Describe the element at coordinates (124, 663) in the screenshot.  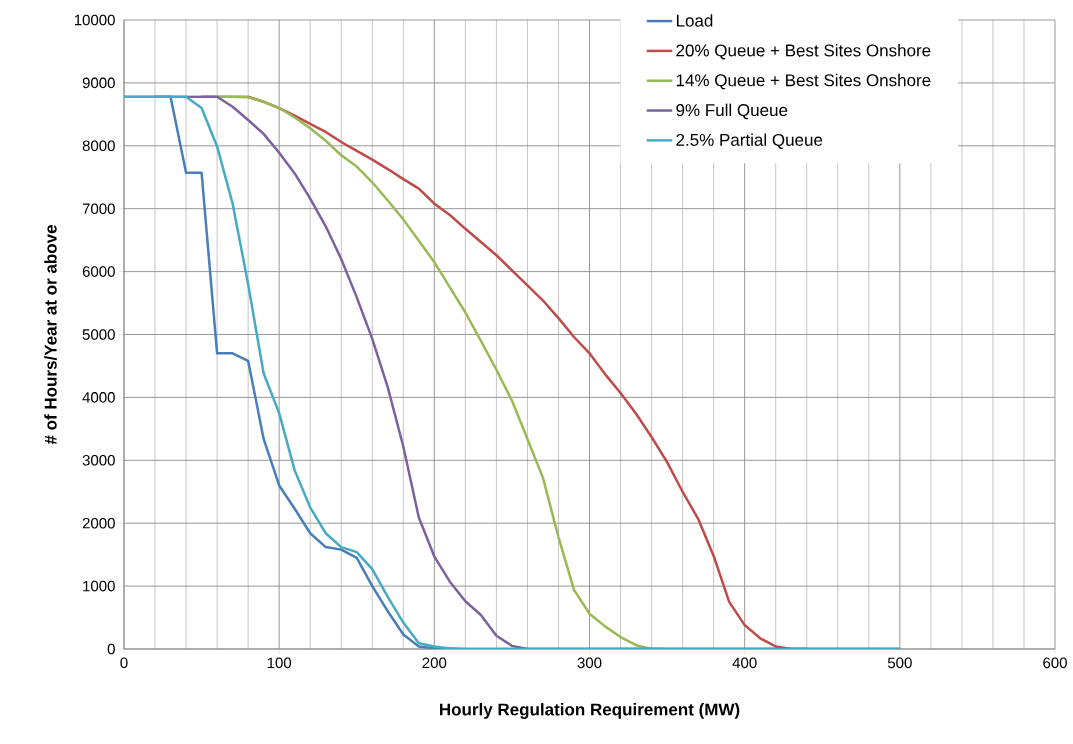
I see `x-tick-label: 0` at that location.